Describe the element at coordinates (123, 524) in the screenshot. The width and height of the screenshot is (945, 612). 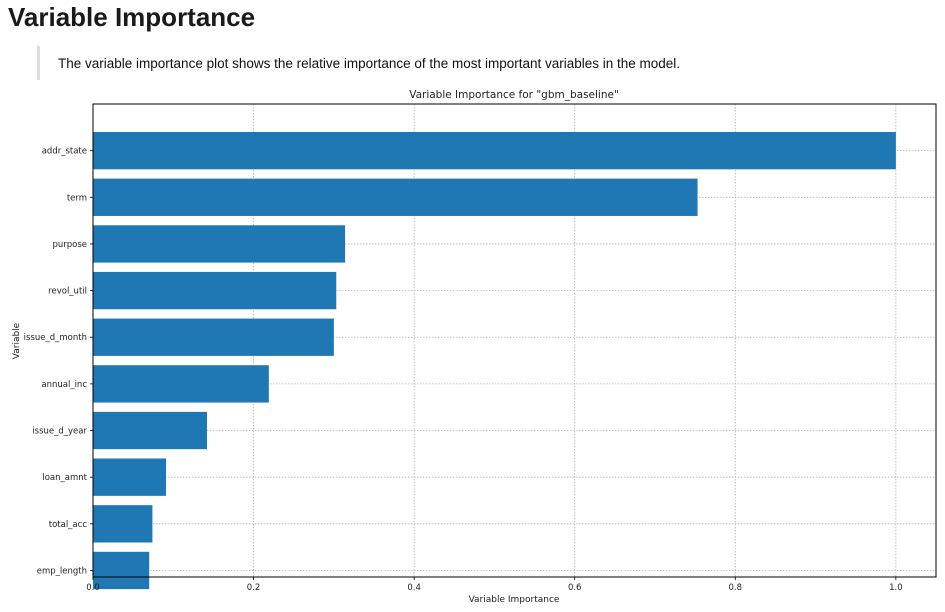
I see `bar-total_acc` at that location.